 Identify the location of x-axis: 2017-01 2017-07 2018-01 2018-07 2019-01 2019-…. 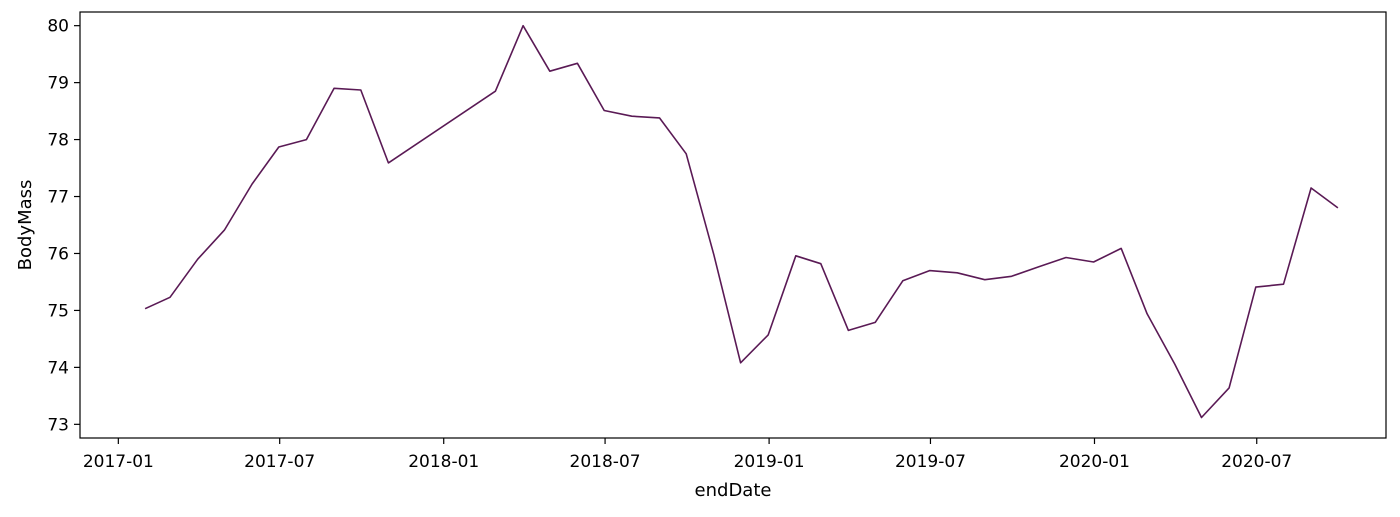
(687, 455).